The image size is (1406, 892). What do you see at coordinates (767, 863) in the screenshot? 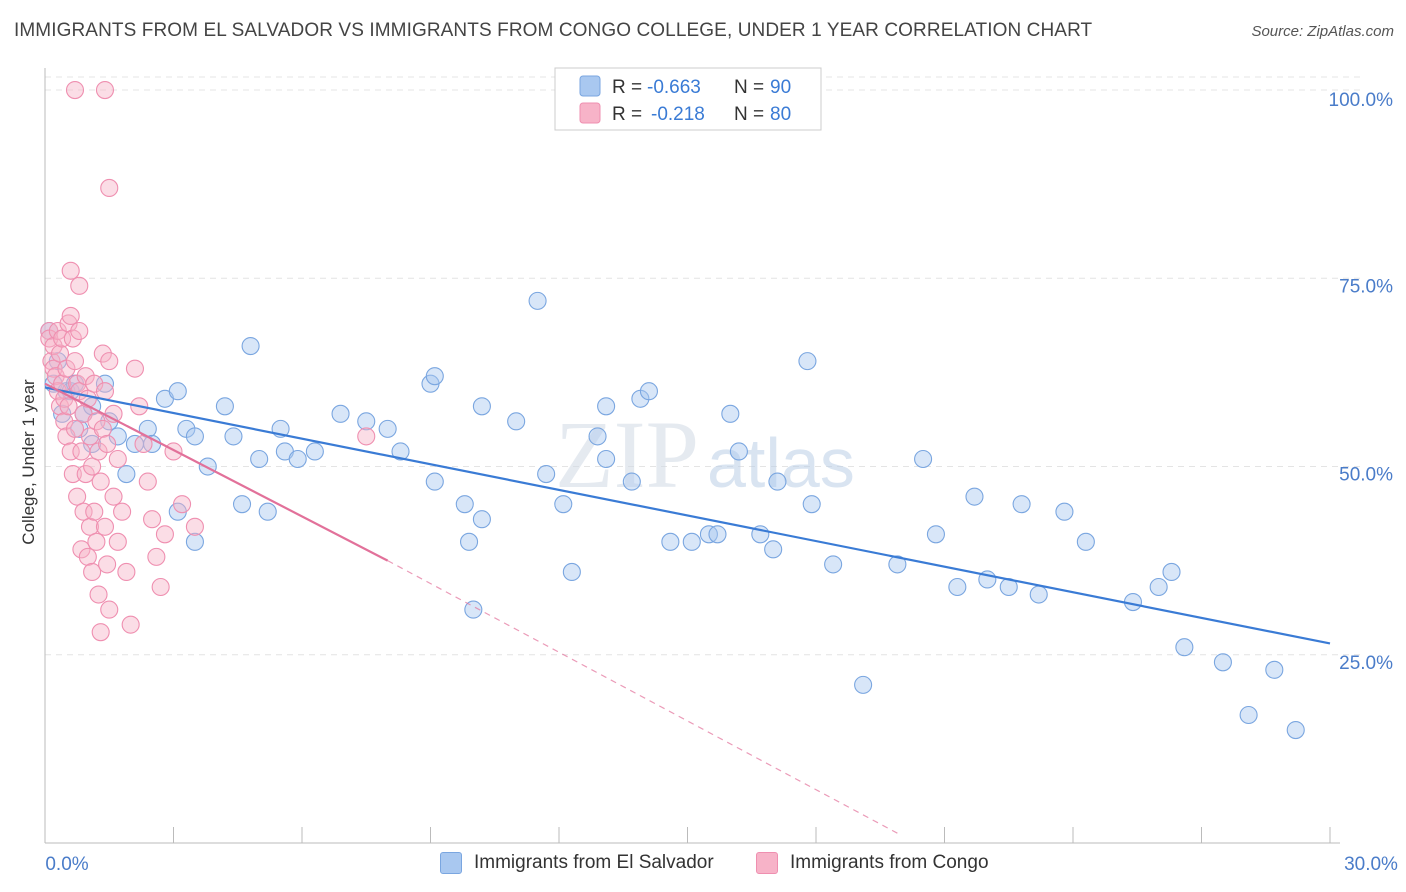
I see `legend-swatch-pink` at bounding box center [767, 863].